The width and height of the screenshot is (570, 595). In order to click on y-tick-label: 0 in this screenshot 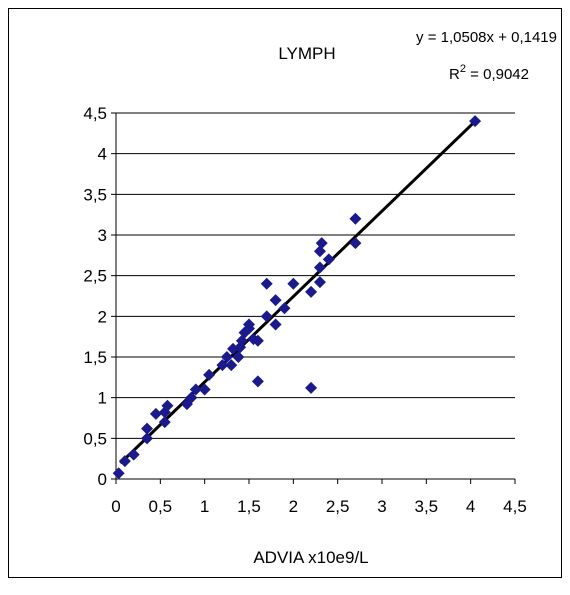, I will do `click(102, 479)`.